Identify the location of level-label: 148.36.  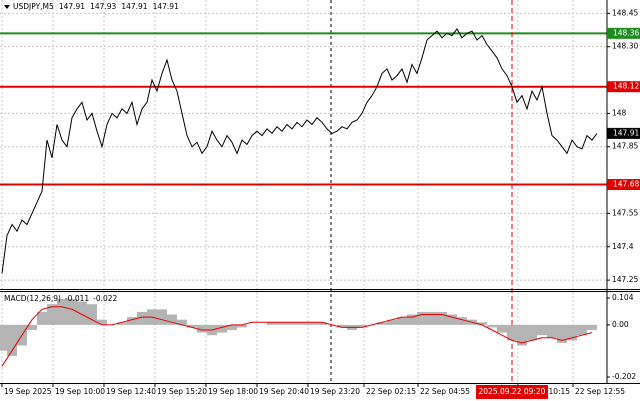
(626, 32).